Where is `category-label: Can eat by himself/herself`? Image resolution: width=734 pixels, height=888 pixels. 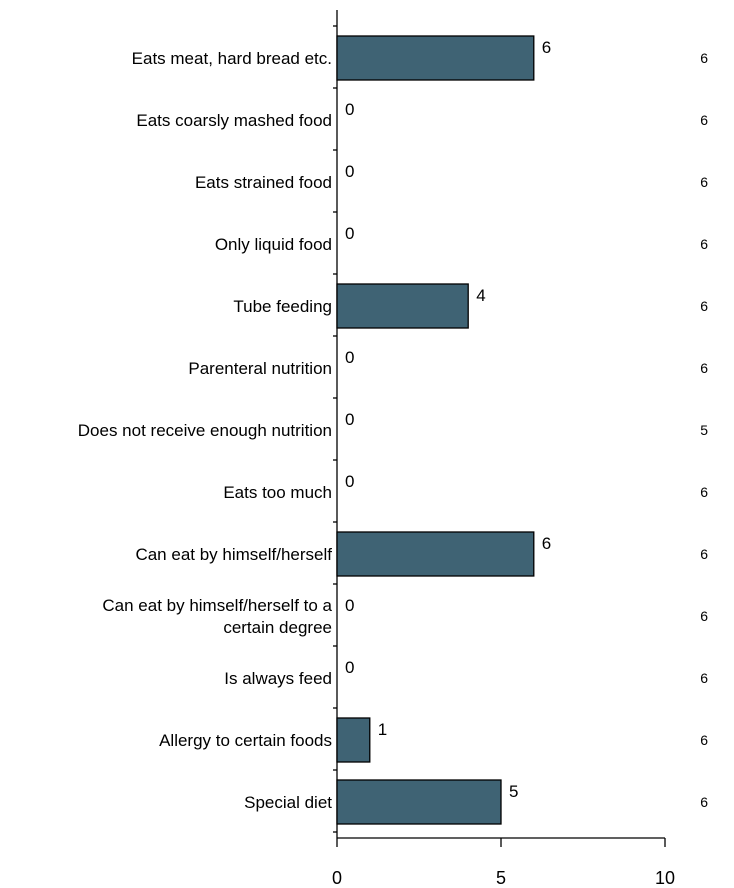
category-label: Can eat by himself/herself is located at coordinates (233, 554).